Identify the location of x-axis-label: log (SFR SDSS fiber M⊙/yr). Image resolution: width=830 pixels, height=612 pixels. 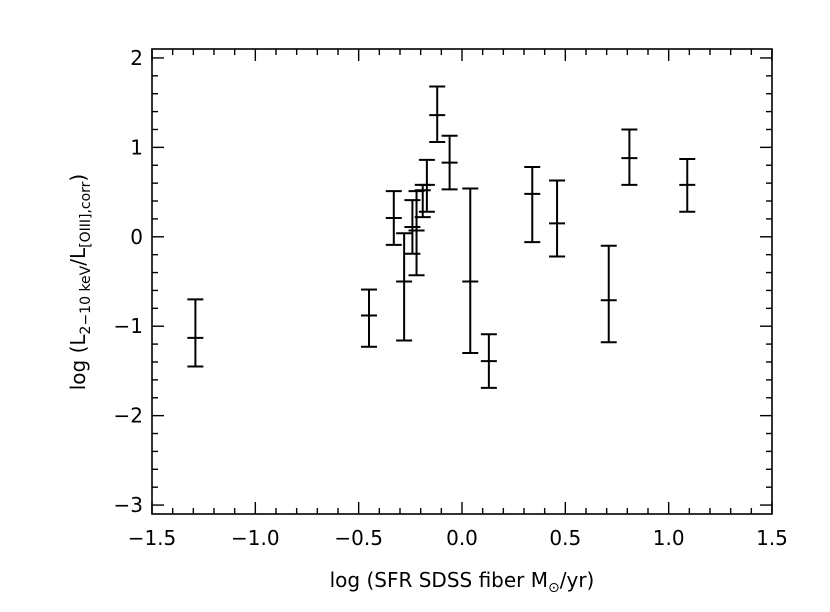
(462, 582).